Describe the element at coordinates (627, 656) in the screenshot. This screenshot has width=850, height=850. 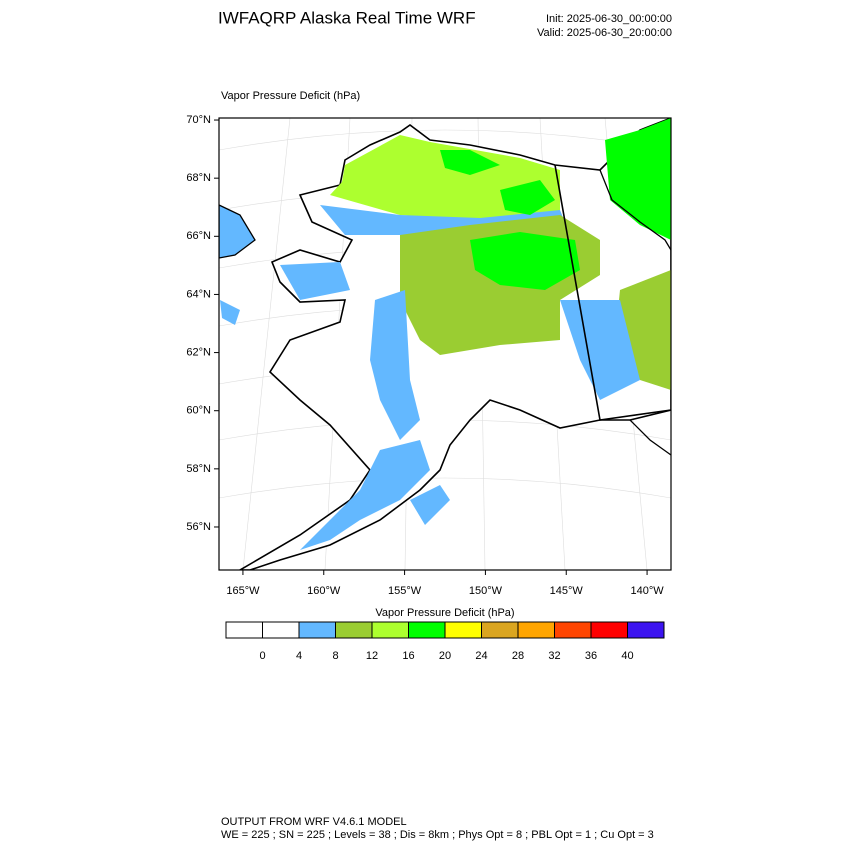
I see `colorbar-label: 40` at that location.